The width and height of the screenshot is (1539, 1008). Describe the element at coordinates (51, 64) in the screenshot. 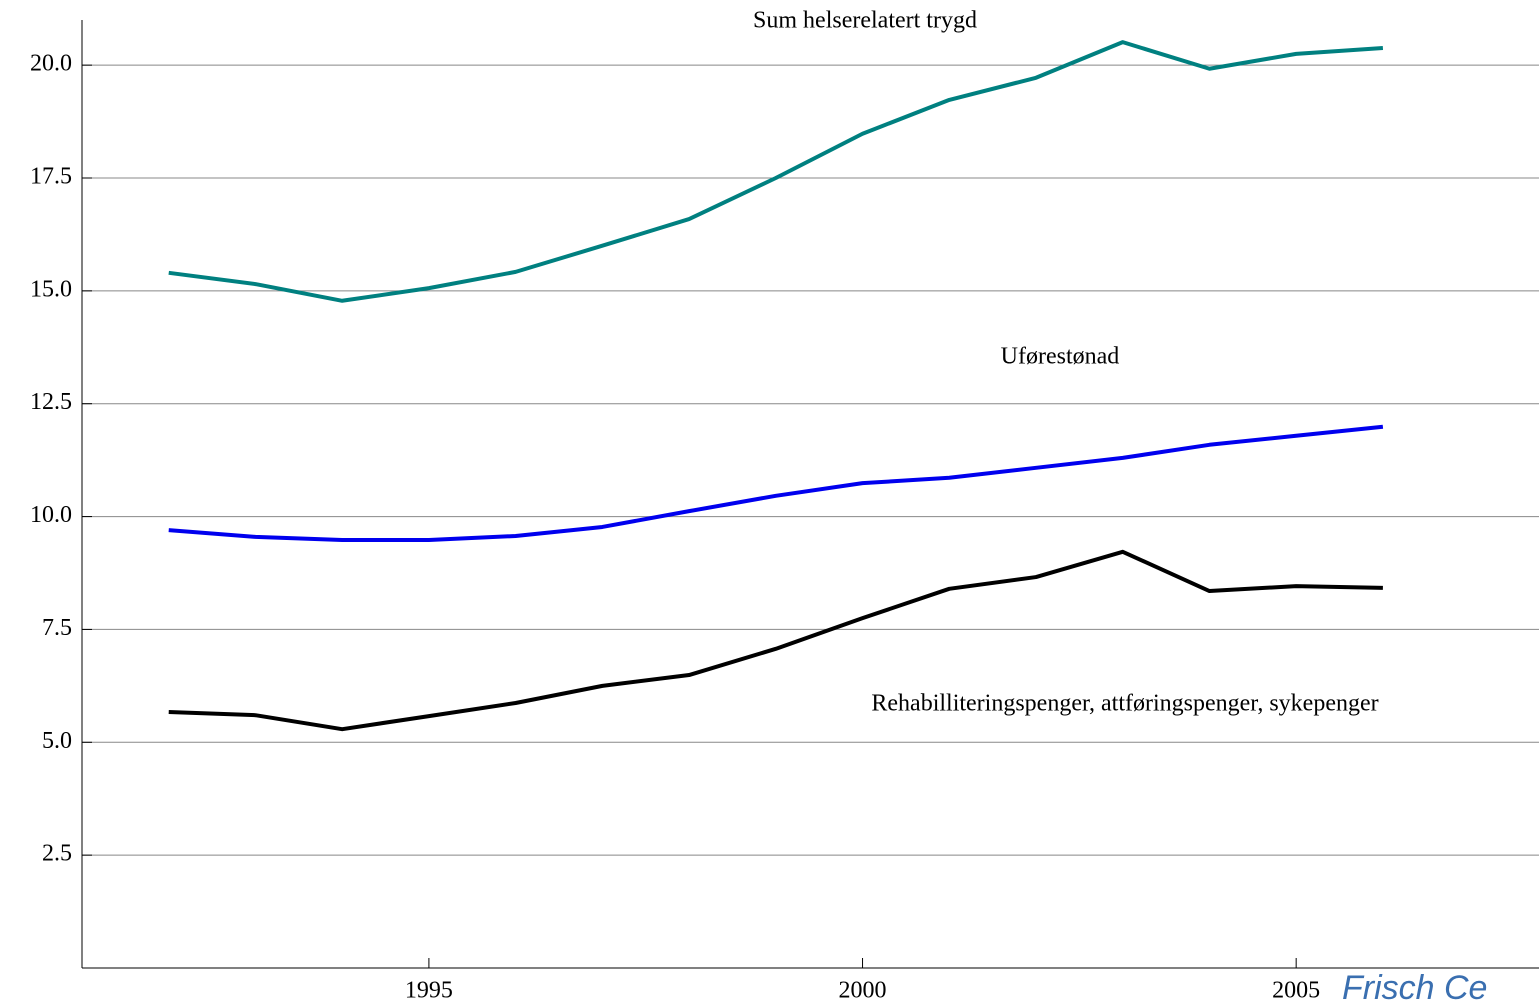

I see `y-tick-label: 20.0` at that location.